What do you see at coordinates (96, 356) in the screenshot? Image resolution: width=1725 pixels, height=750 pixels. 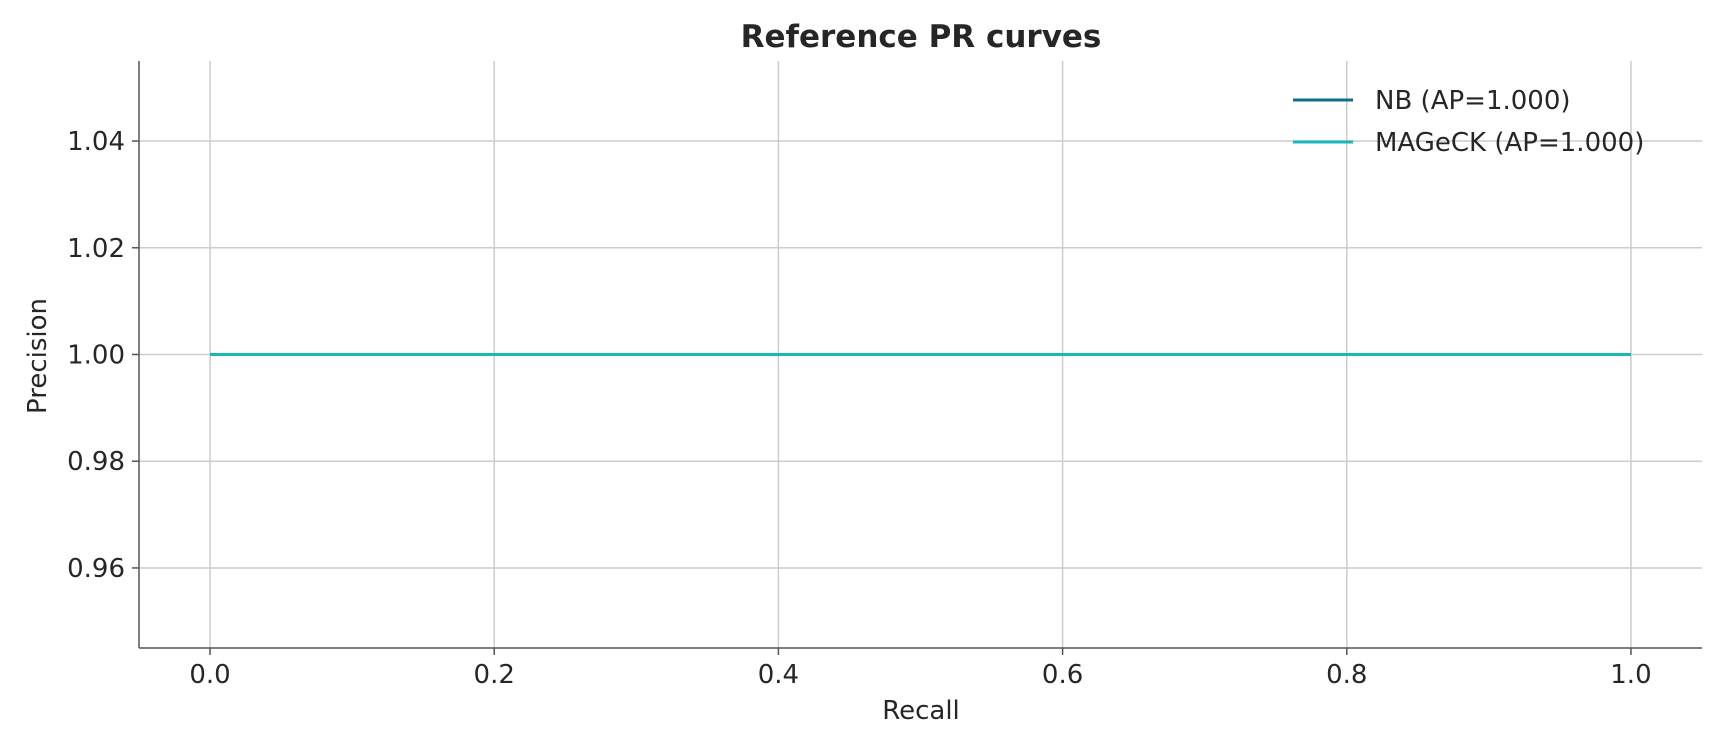 I see `y-tick-label: 1.00` at bounding box center [96, 356].